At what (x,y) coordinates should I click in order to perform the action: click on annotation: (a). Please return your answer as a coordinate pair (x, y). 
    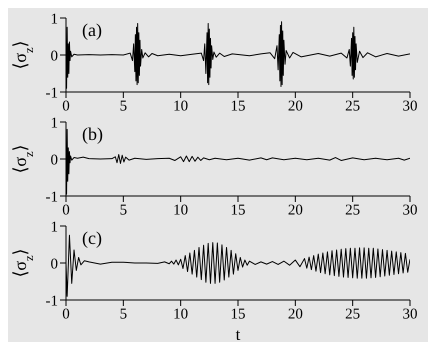
    Looking at the image, I should click on (92, 30).